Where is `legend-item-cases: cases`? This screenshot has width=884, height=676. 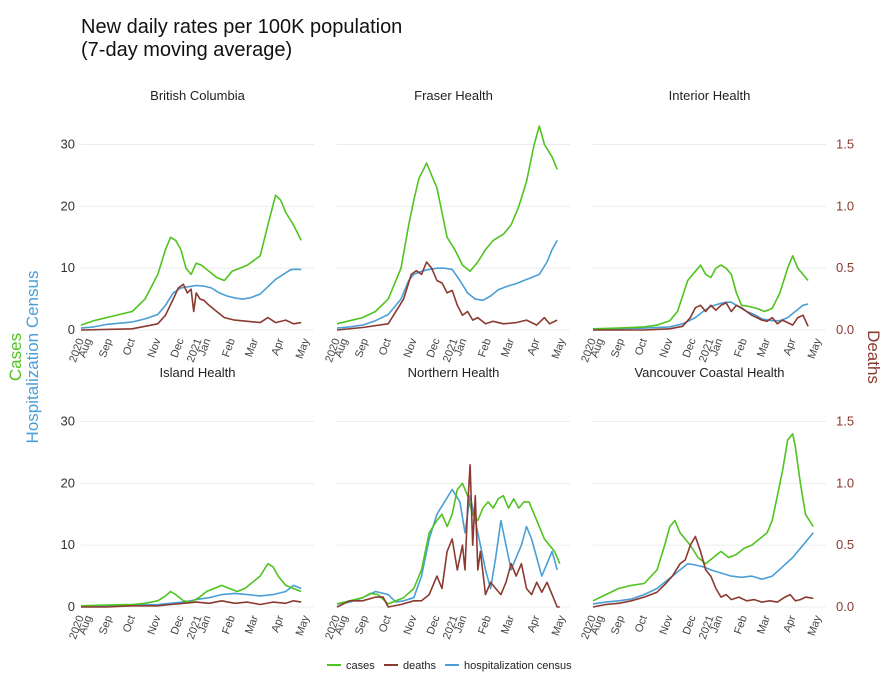 legend-item-cases: cases is located at coordinates (351, 666).